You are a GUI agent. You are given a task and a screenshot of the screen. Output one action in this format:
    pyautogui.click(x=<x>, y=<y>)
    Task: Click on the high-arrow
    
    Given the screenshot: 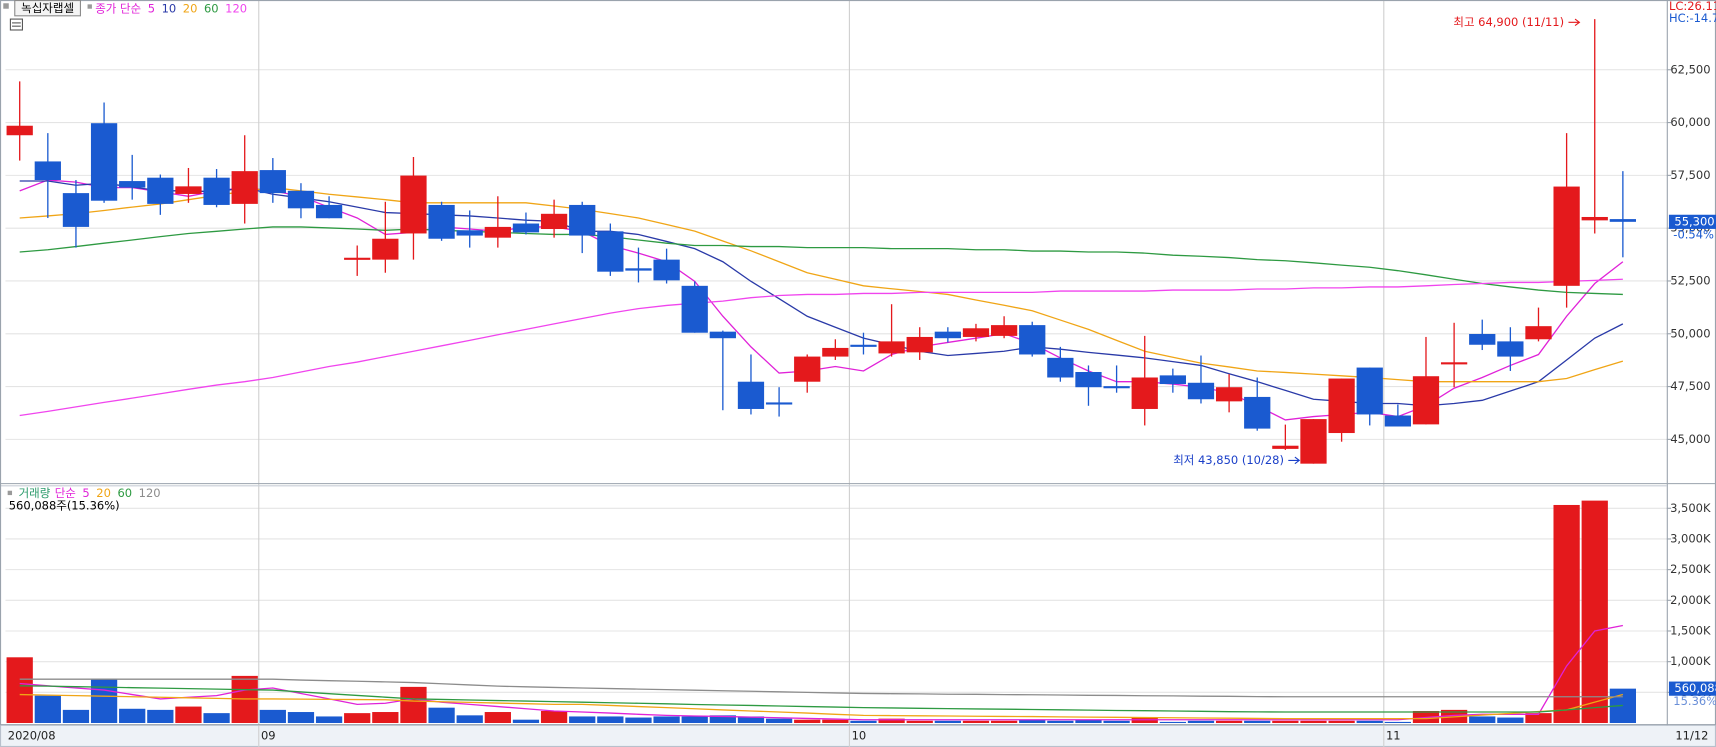 What is the action you would take?
    pyautogui.click(x=1574, y=22)
    